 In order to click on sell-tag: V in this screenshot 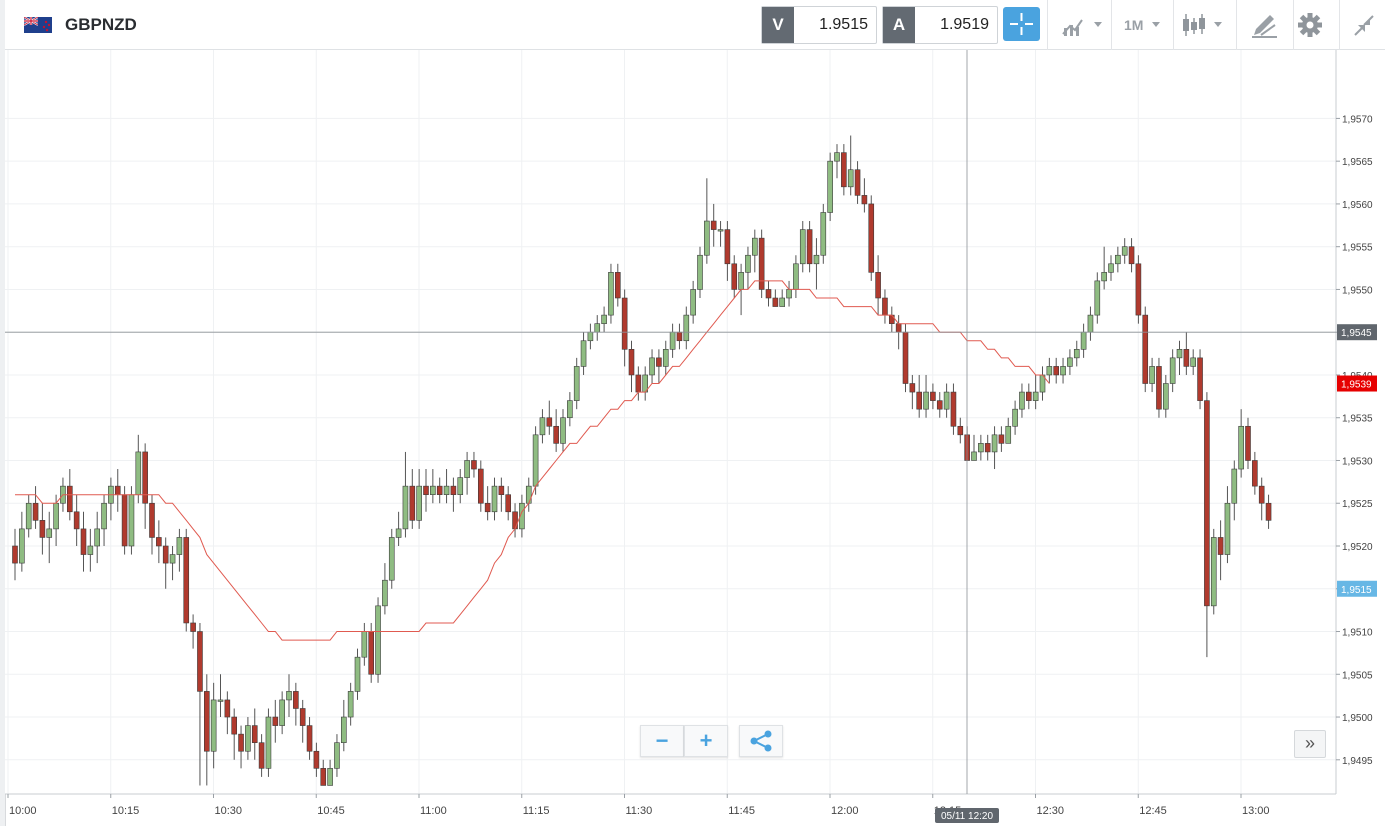, I will do `click(778, 25)`.